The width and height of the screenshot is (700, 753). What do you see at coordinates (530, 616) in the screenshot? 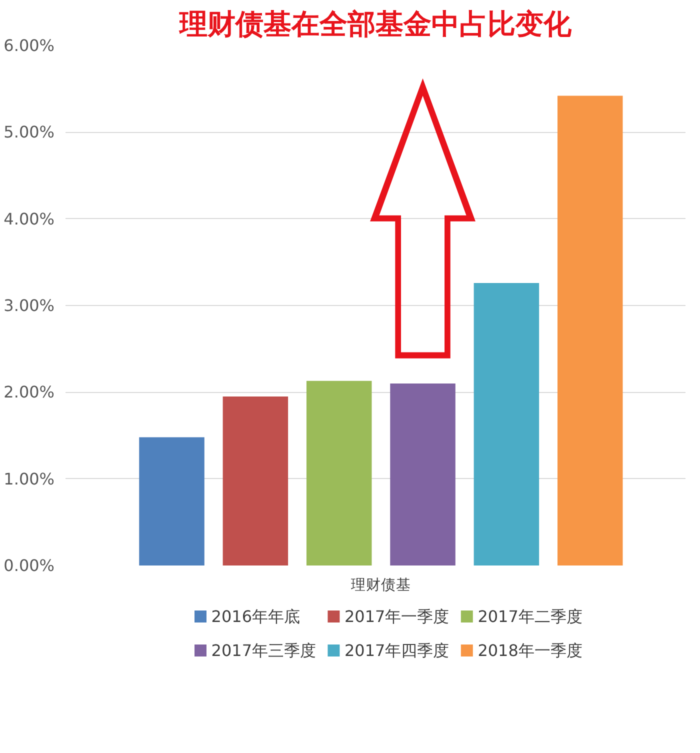
I see `legend-label: 2017年二季度` at bounding box center [530, 616].